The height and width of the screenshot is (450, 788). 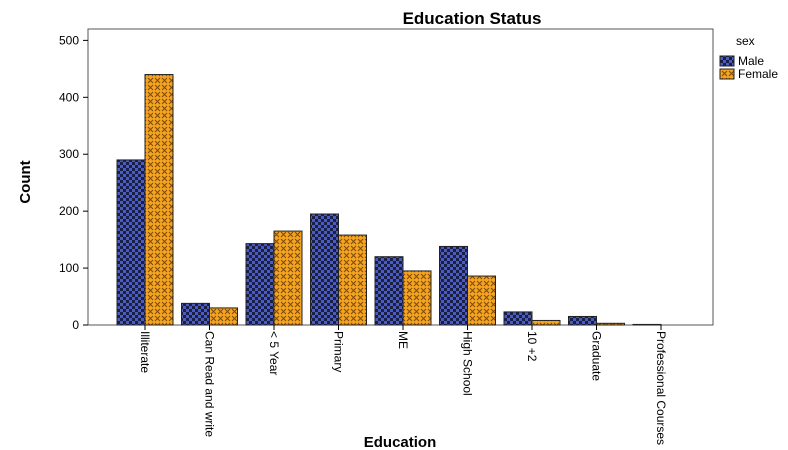 I want to click on y-tick-label: 200, so click(x=69, y=211).